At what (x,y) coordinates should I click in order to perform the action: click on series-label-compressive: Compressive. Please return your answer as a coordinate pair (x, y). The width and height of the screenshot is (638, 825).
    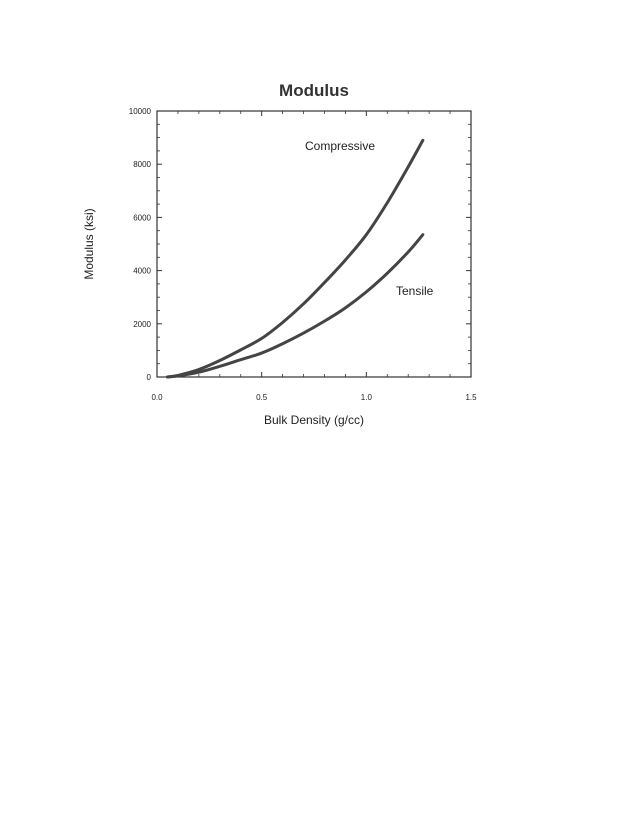
    Looking at the image, I should click on (340, 146).